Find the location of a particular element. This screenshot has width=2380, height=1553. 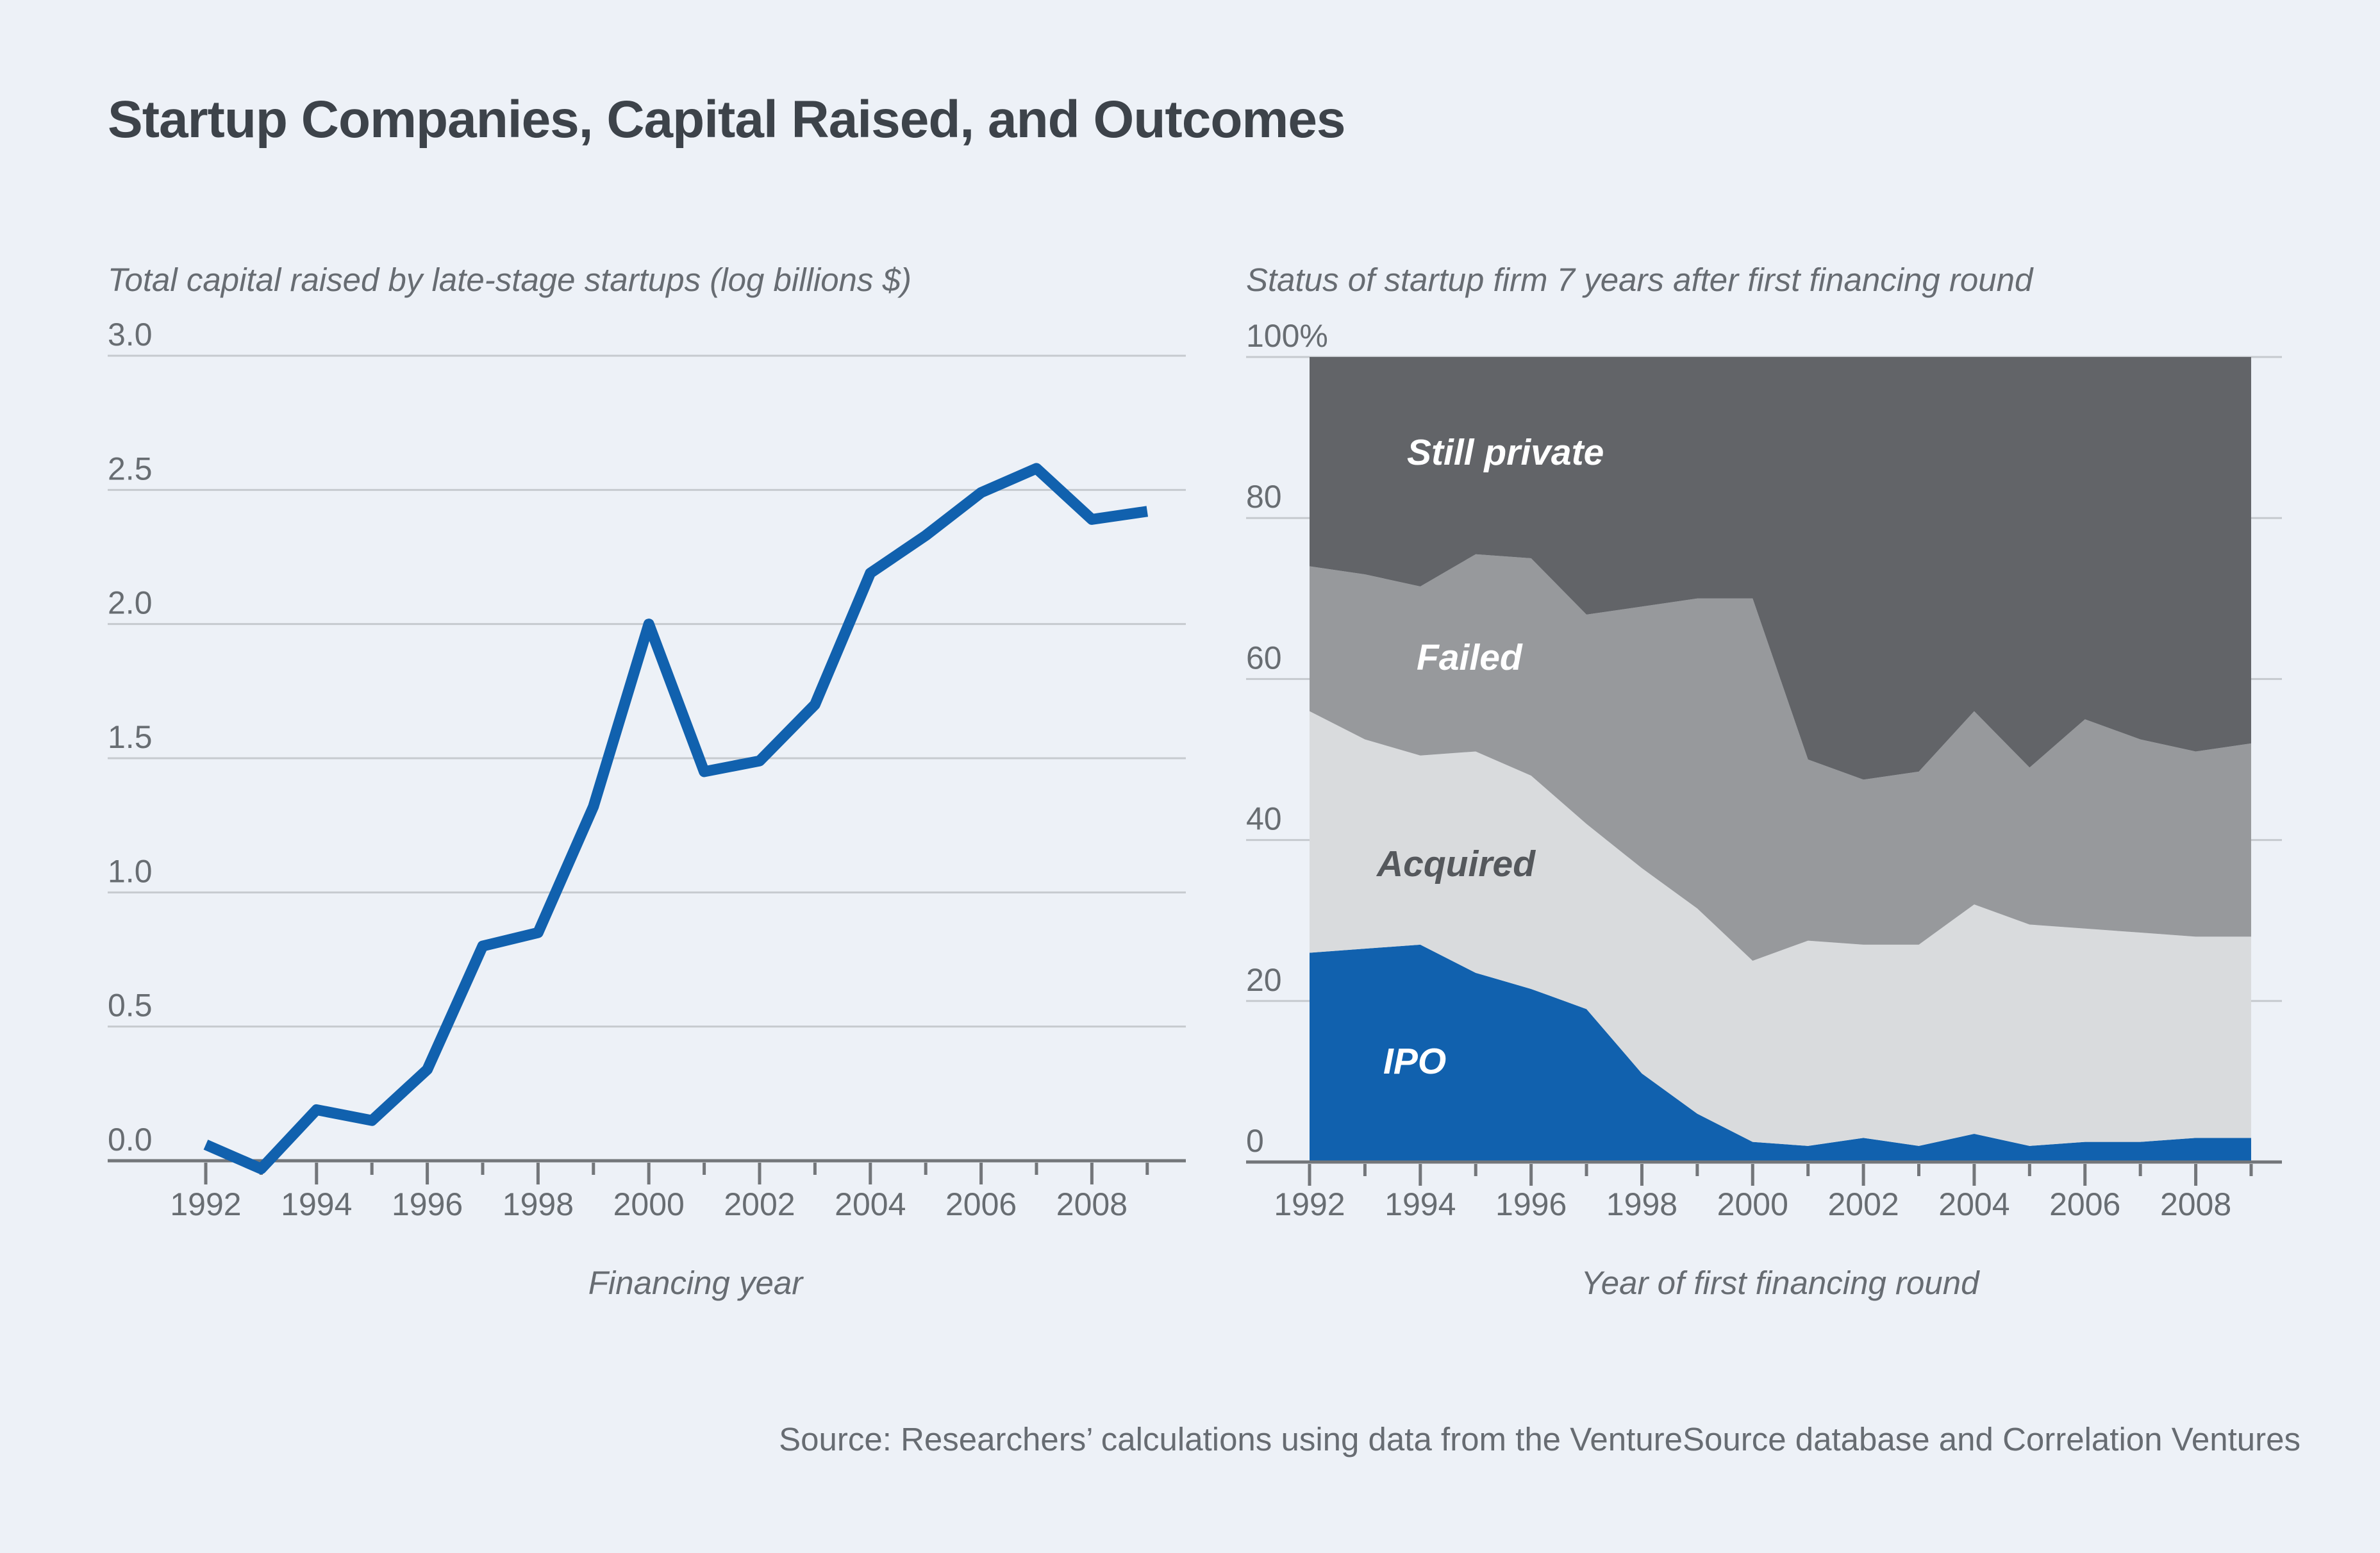

y-tick-label: 1.0 is located at coordinates (130, 871).